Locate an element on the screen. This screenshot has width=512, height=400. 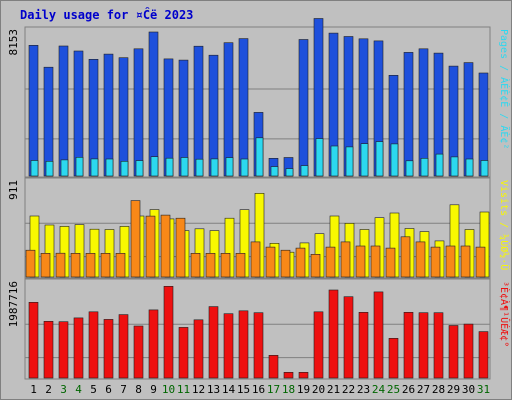
x-tick-label: 4 is located at coordinates (78, 389).